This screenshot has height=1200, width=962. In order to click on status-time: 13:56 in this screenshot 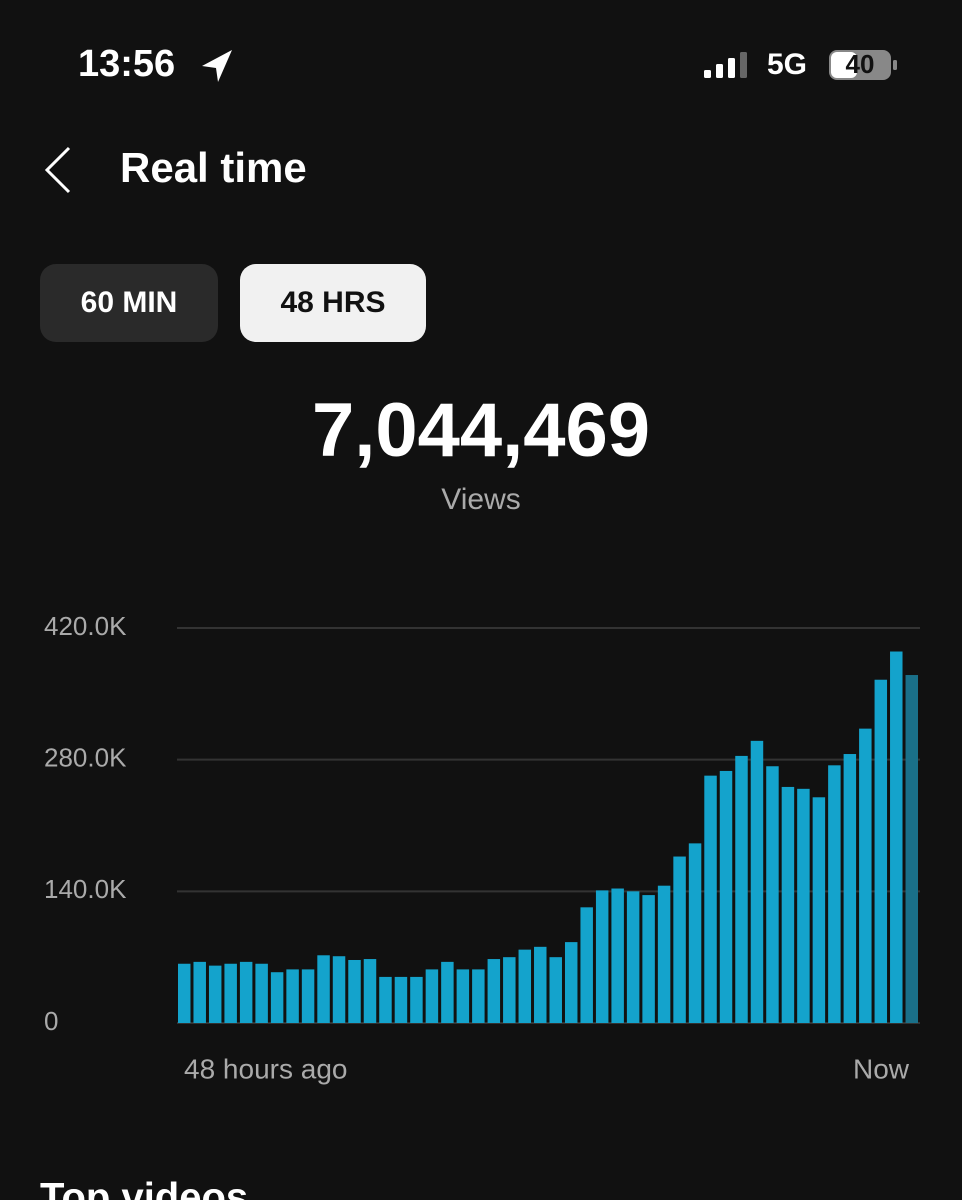, I will do `click(126, 64)`.